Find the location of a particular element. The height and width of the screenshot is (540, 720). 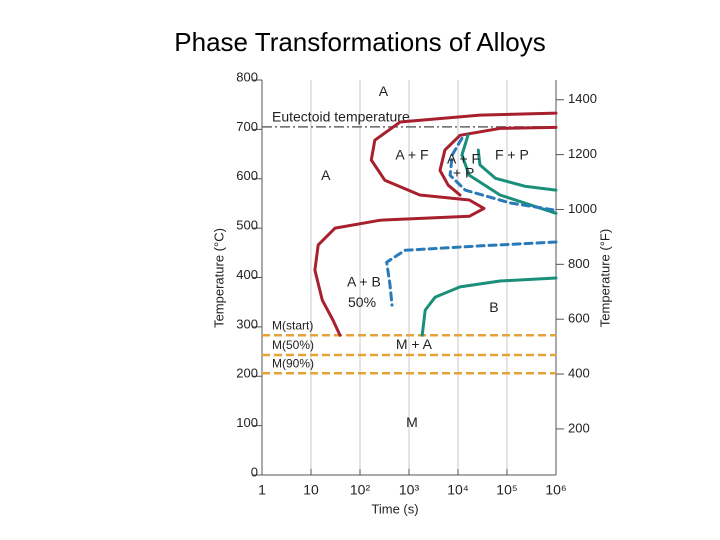

reference-label: Eutectoid temperature is located at coordinates (341, 117).